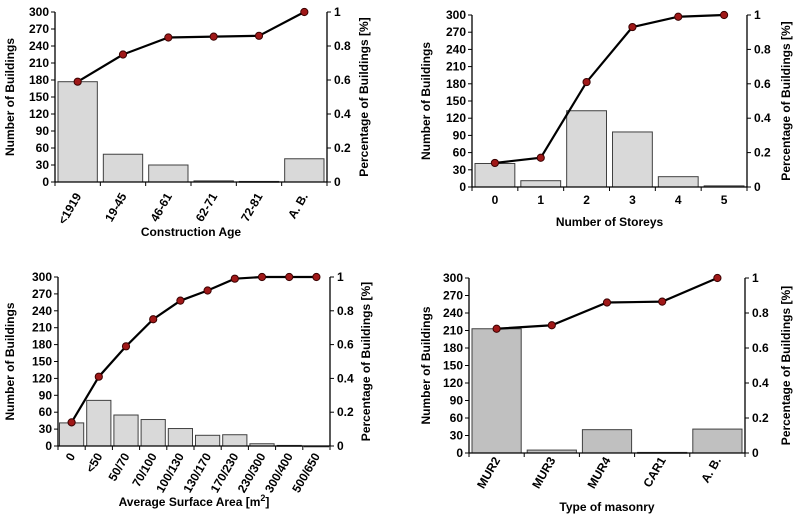  Describe the element at coordinates (543, 472) in the screenshot. I see `x-tick-label: MUR3` at that location.